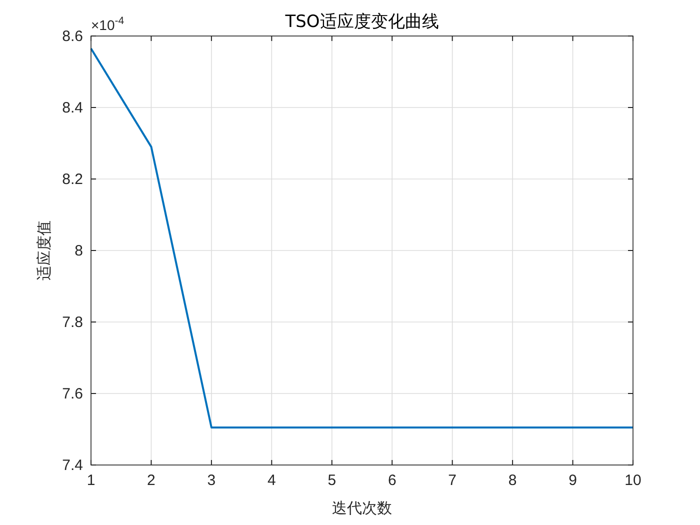  What do you see at coordinates (392, 480) in the screenshot?
I see `x-tick-label: 6` at bounding box center [392, 480].